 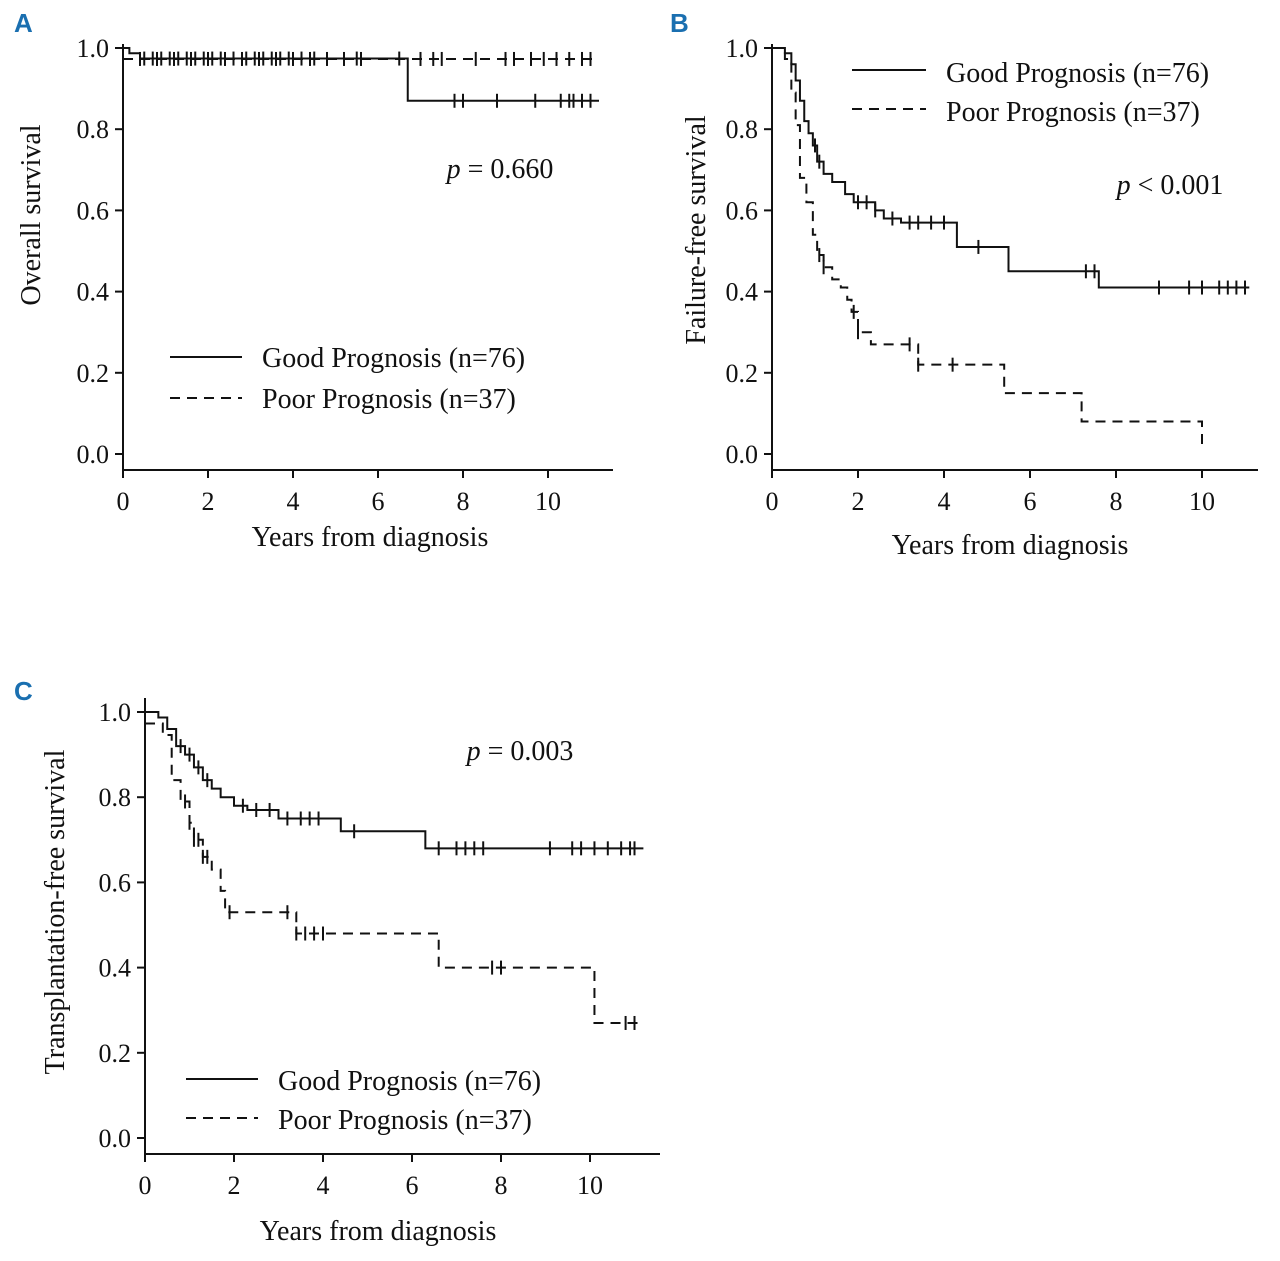 I want to click on panel-c-ylabel: Transplantation-free survival, so click(x=55, y=911).